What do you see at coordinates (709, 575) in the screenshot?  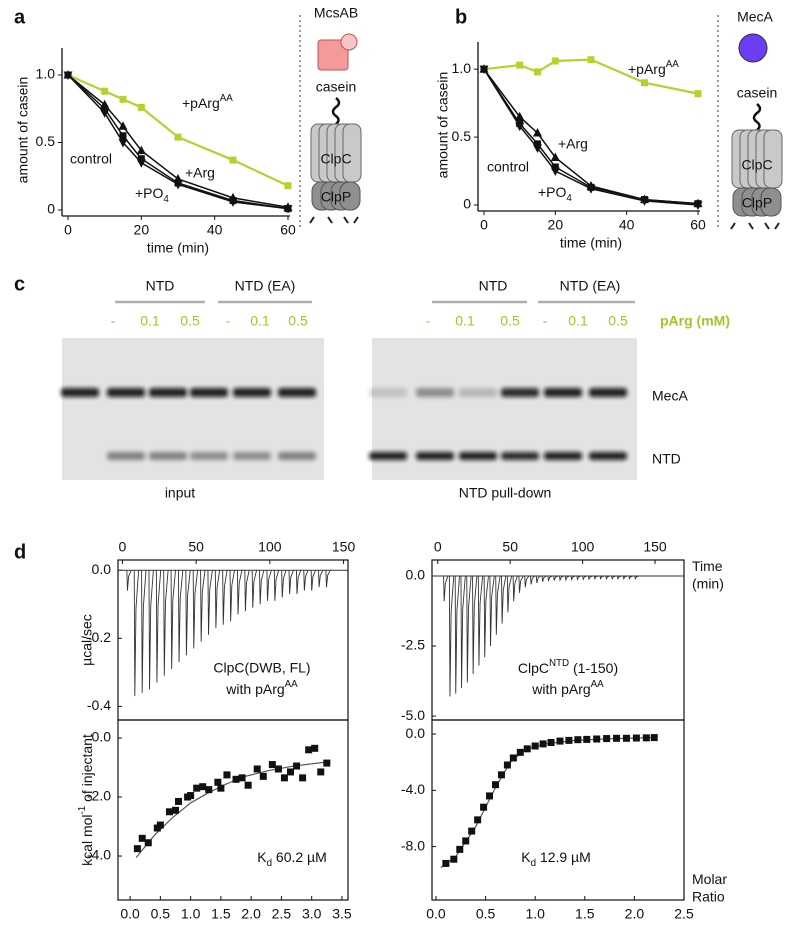 I see `x-axis-label: Time (min)` at bounding box center [709, 575].